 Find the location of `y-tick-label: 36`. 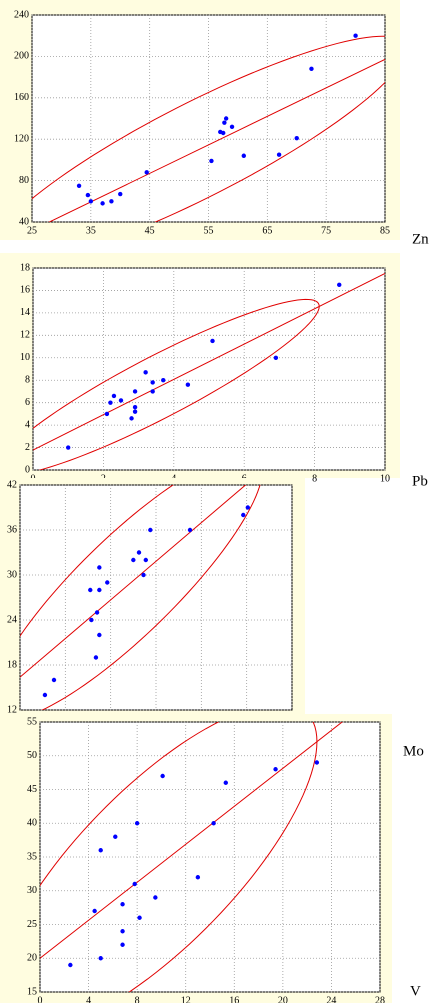

y-tick-label: 36 is located at coordinates (12, 529).